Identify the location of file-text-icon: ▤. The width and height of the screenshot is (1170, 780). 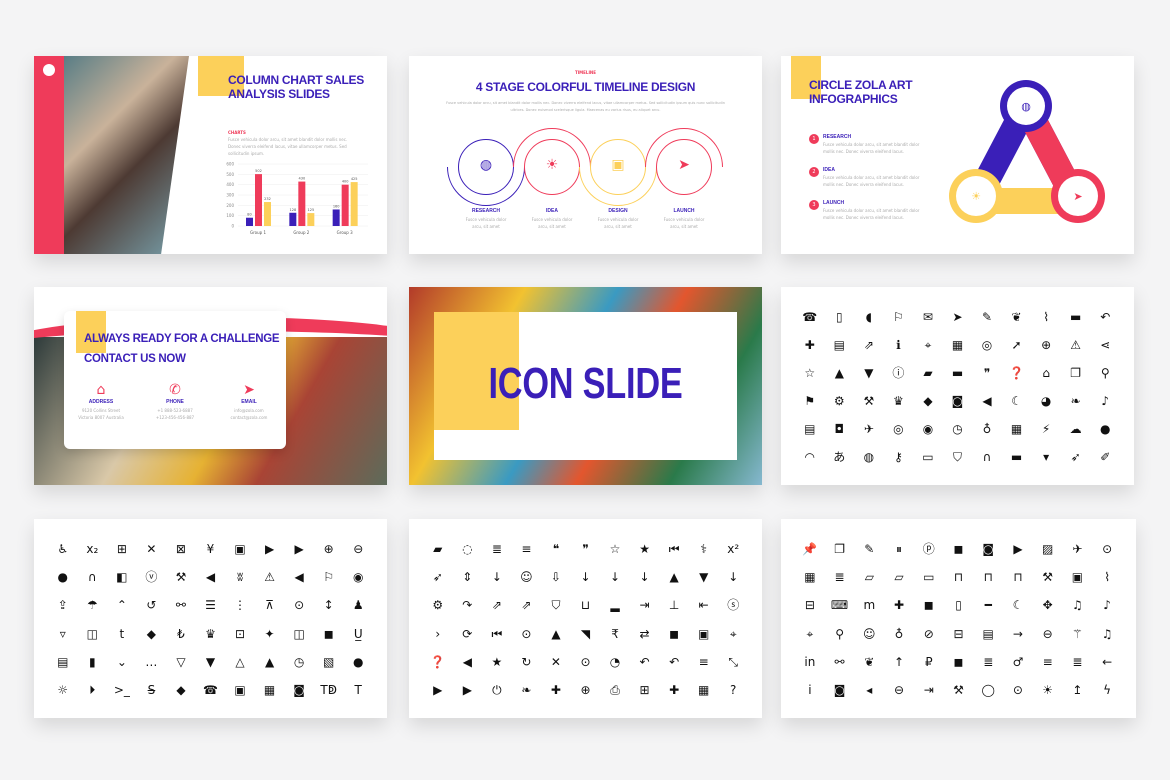
(63, 661).